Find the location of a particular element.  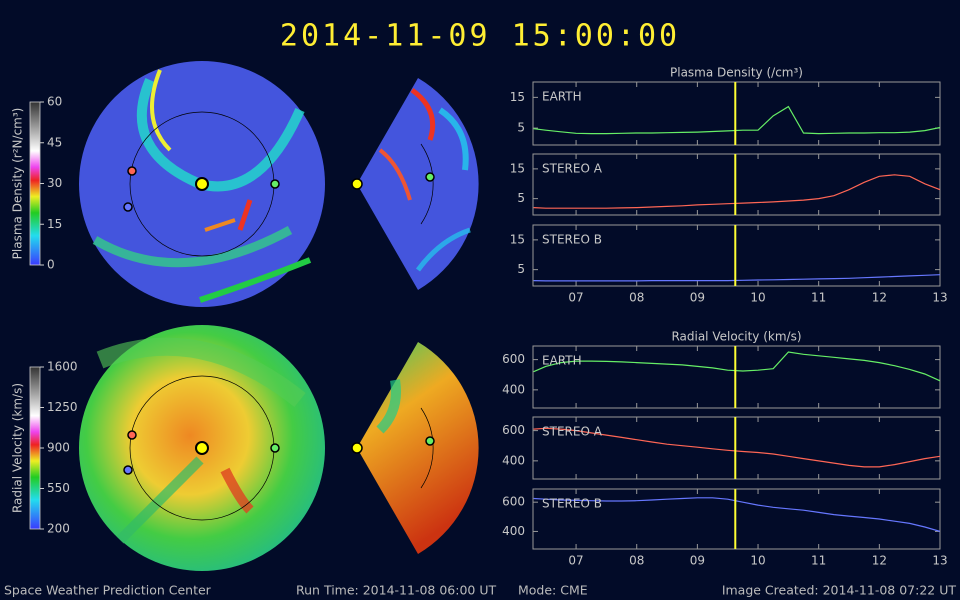

colorbar-tick-label: 900 is located at coordinates (58, 448).